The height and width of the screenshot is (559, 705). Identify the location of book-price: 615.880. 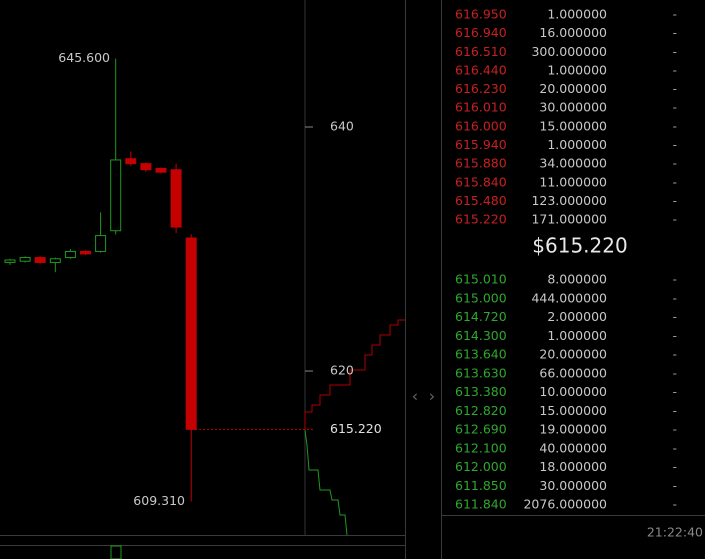
(481, 163).